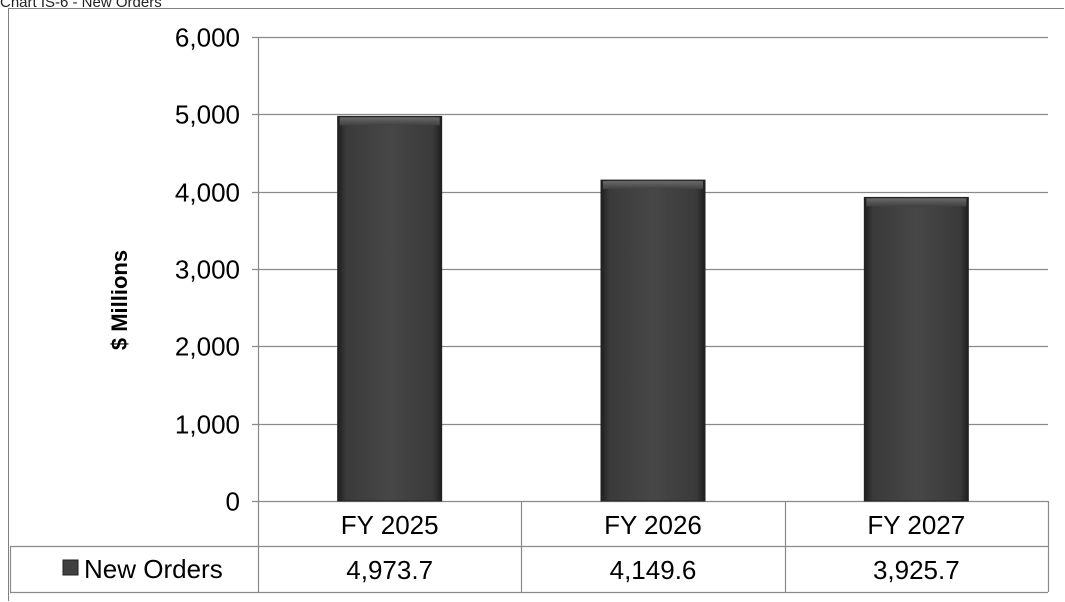 This screenshot has height=602, width=1065. I want to click on x-category-label: FY 2025, so click(390, 525).